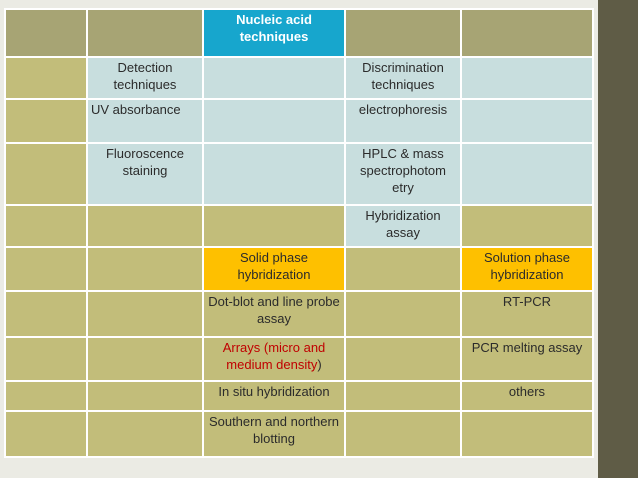 This screenshot has width=638, height=478. What do you see at coordinates (274, 434) in the screenshot?
I see `southern-northern-cell: Southern and northern blotting` at bounding box center [274, 434].